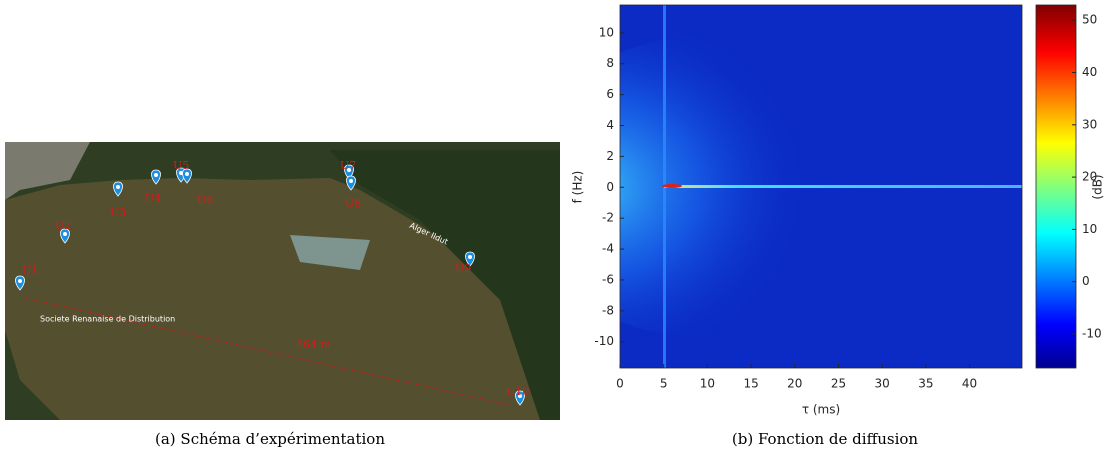  I want to click on colorbar-tick-label: 10, so click(1089, 229).